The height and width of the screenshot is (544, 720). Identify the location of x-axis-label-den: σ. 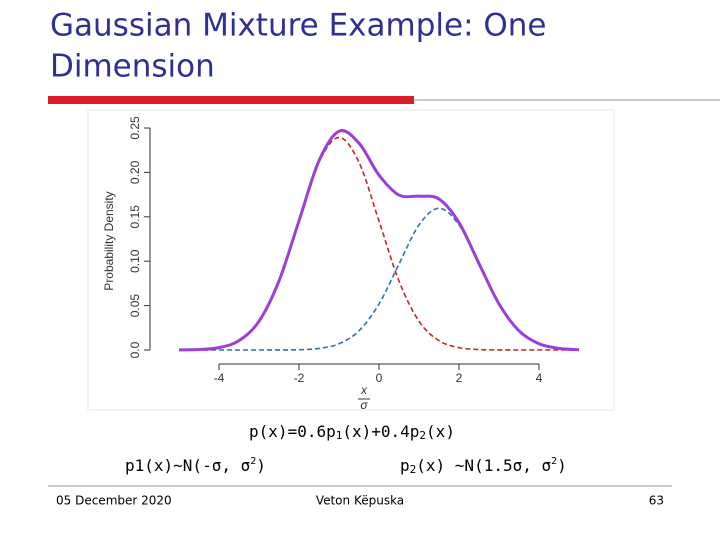
(364, 405).